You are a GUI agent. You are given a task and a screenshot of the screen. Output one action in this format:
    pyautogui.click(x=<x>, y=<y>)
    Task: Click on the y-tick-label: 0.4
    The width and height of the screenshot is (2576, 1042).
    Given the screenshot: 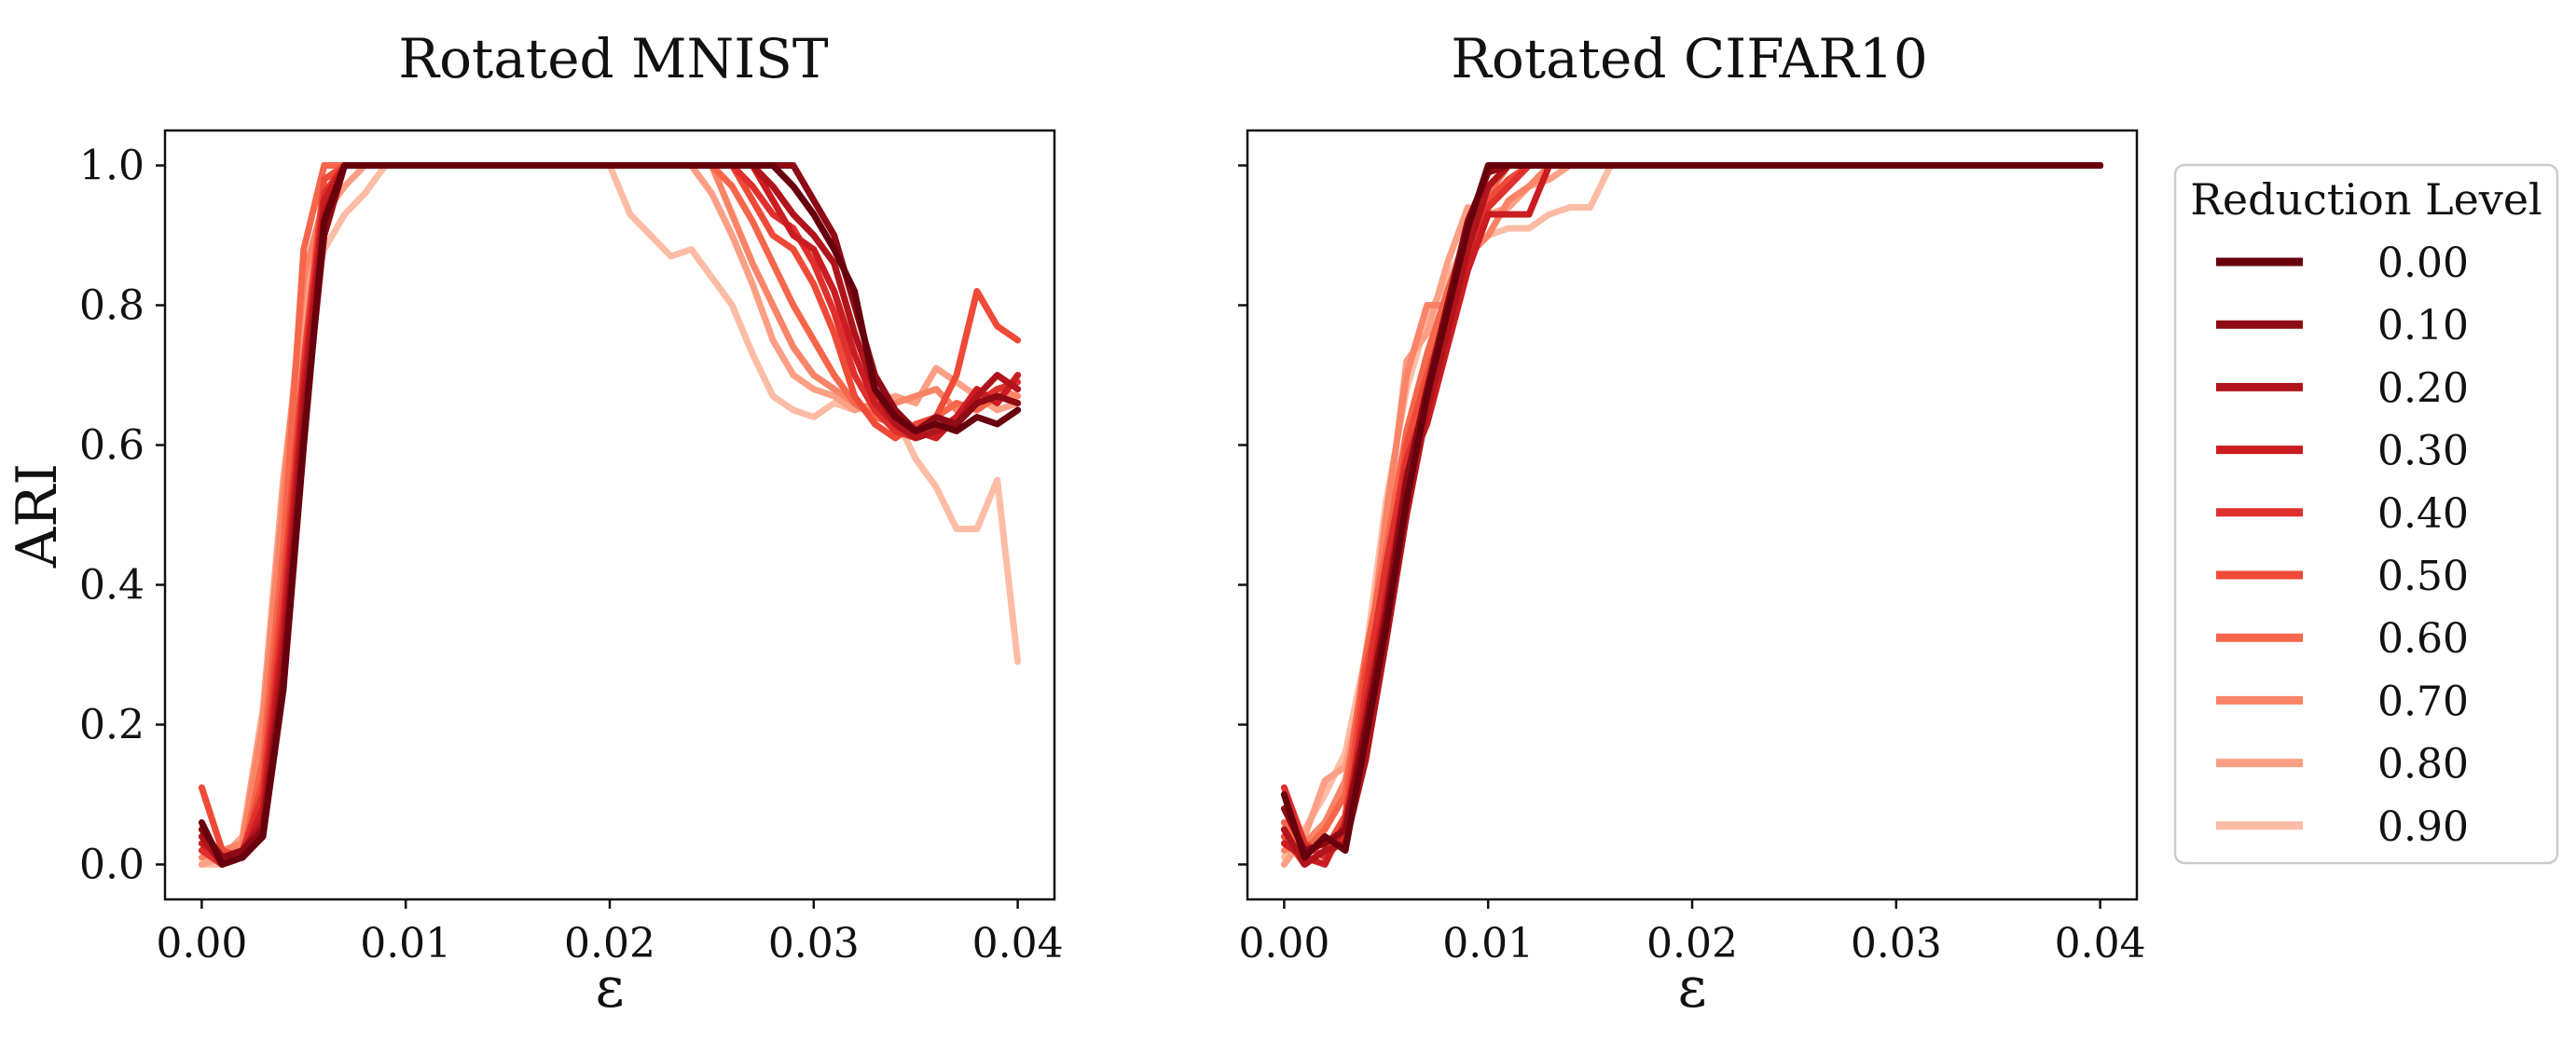 What is the action you would take?
    pyautogui.click(x=112, y=586)
    